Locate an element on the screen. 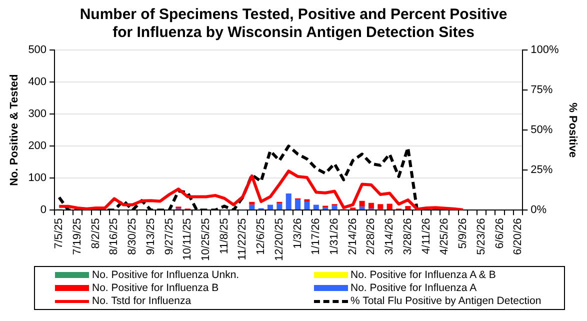 This screenshot has height=321, width=587. x-tick-label: 3/28/26 is located at coordinates (408, 236).